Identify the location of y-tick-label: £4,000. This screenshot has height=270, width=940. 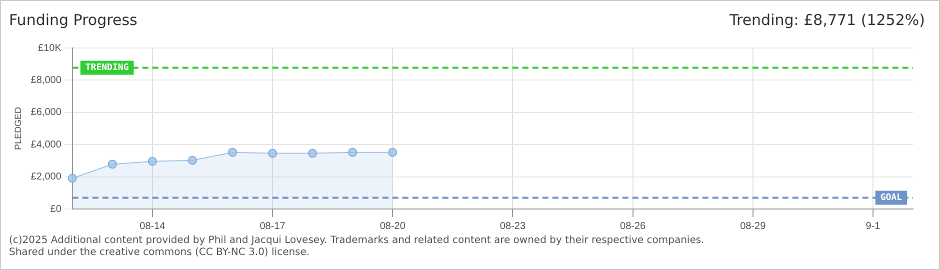
(46, 144).